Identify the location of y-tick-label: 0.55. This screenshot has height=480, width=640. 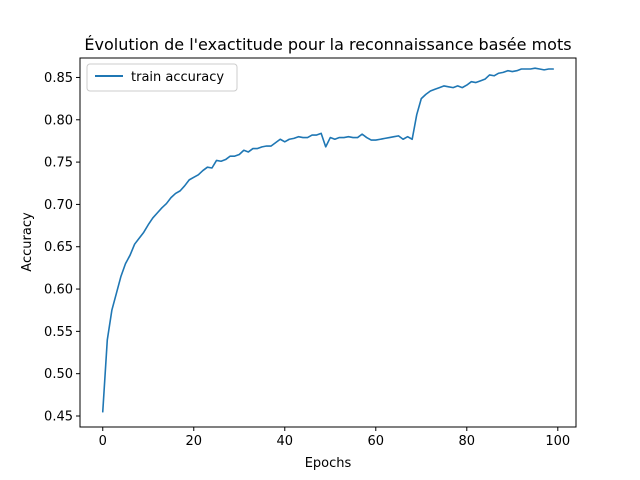
(58, 332).